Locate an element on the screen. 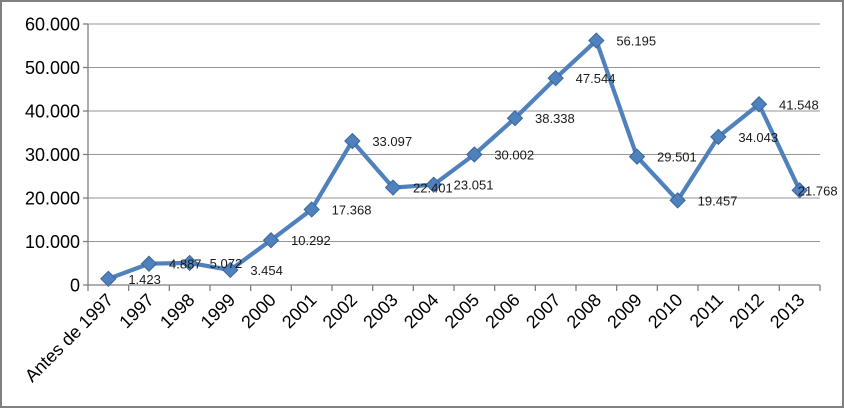  y-tick-label: 50.000 is located at coordinates (52, 68).